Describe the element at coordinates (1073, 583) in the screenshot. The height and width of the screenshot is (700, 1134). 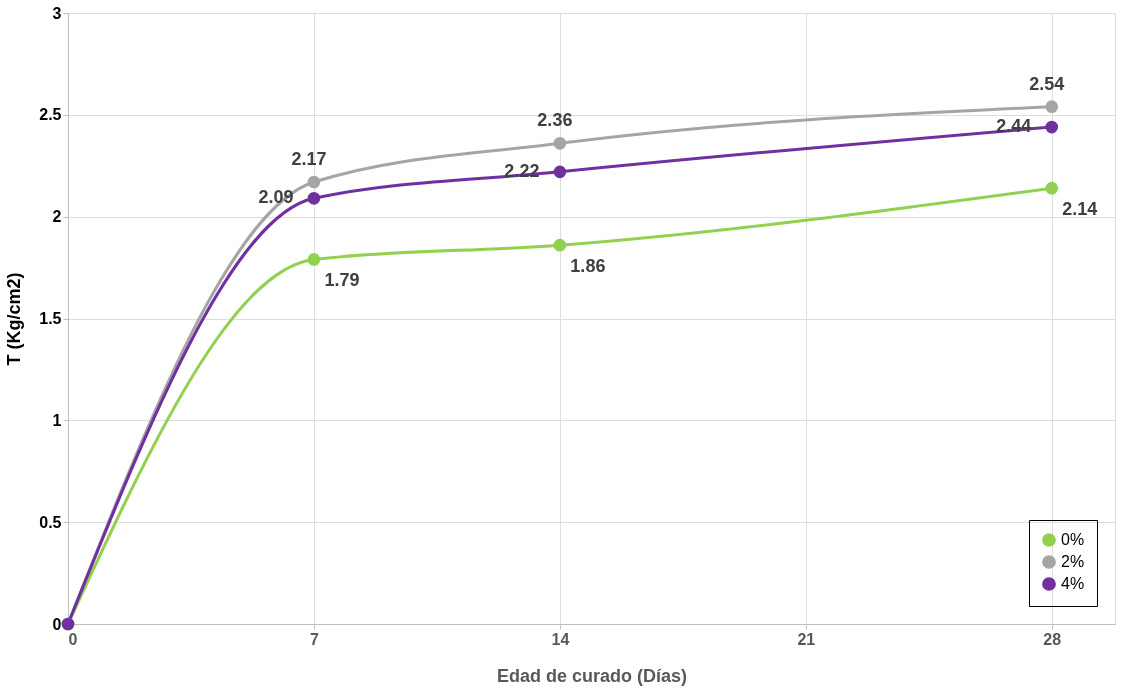
I see `legend-label: 4%` at that location.